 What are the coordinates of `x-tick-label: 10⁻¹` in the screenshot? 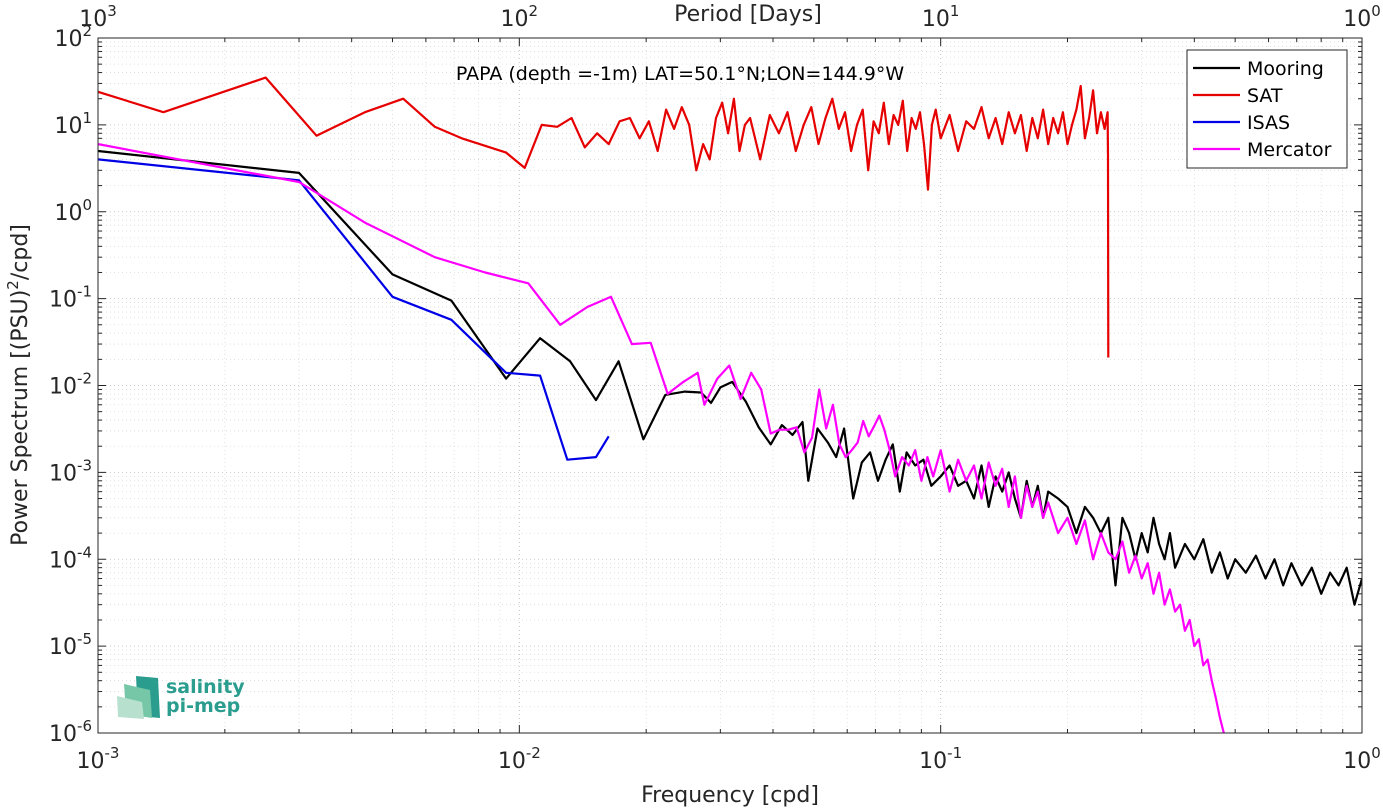 It's located at (940, 759).